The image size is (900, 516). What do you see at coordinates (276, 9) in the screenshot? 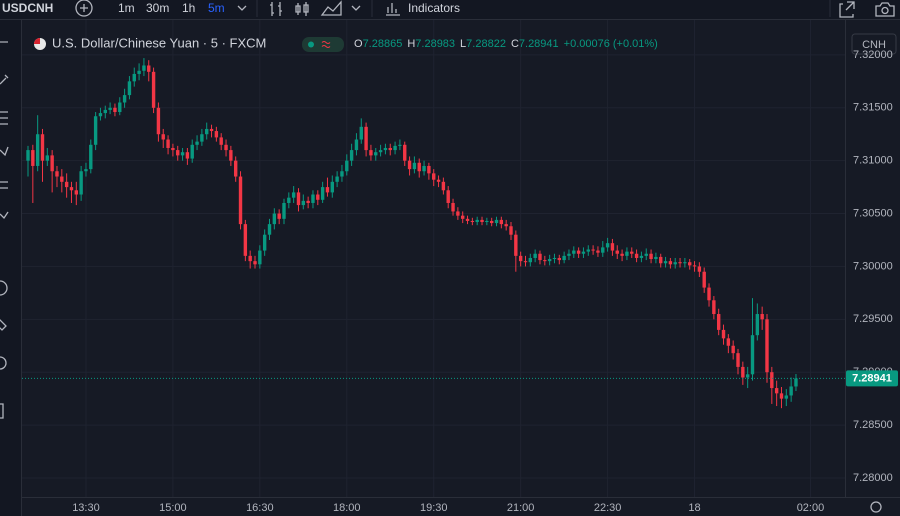
I see `bars-style` at bounding box center [276, 9].